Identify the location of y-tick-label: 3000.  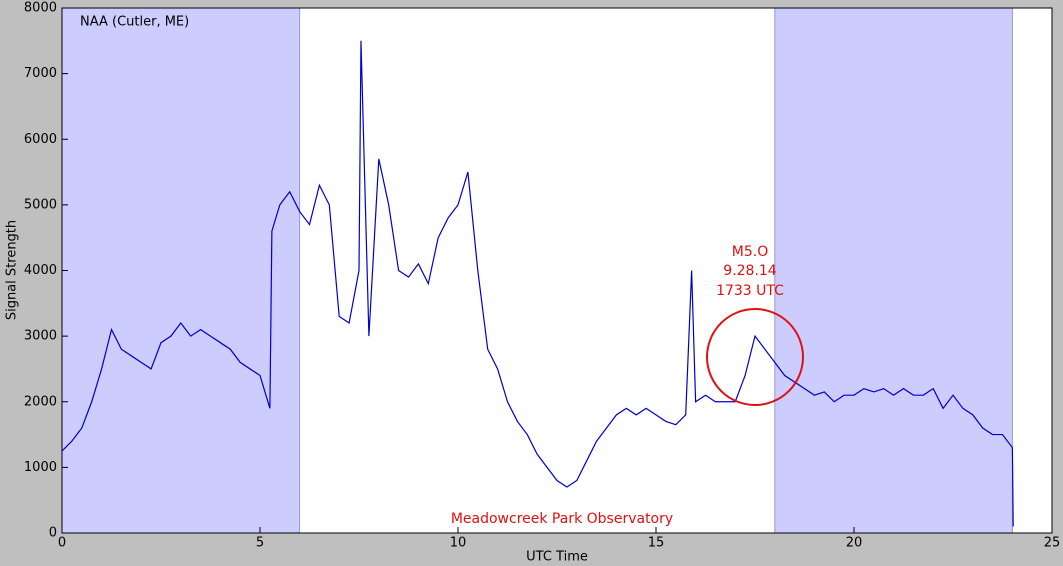
(40, 336).